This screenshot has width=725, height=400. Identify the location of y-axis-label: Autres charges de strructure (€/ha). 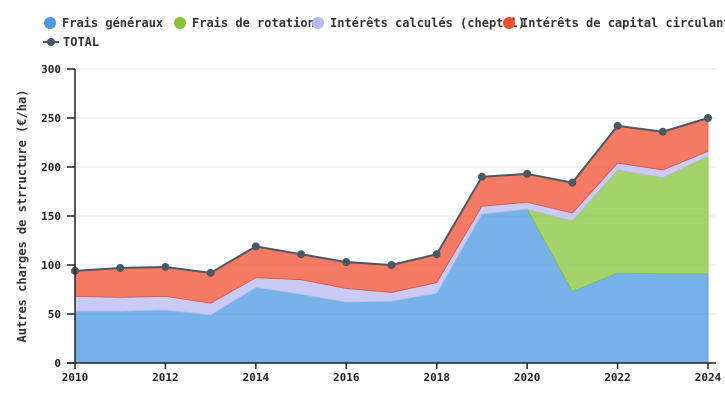
(22, 216).